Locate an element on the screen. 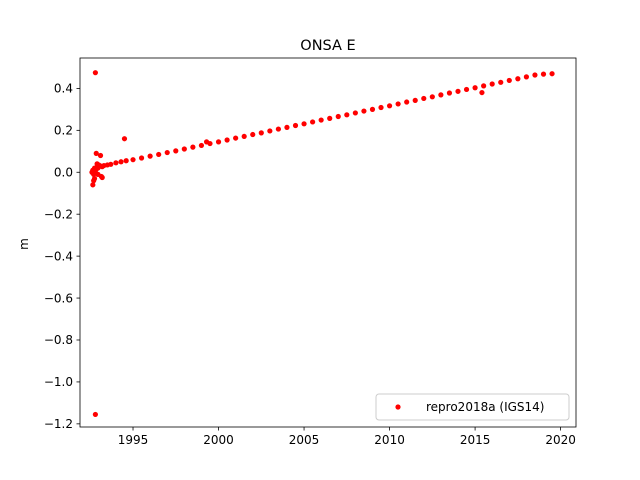 The width and height of the screenshot is (640, 480). x-tick-label: 2005 is located at coordinates (304, 440).